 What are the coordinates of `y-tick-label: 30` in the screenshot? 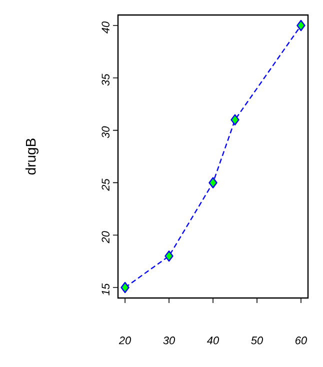 It's located at (106, 132).